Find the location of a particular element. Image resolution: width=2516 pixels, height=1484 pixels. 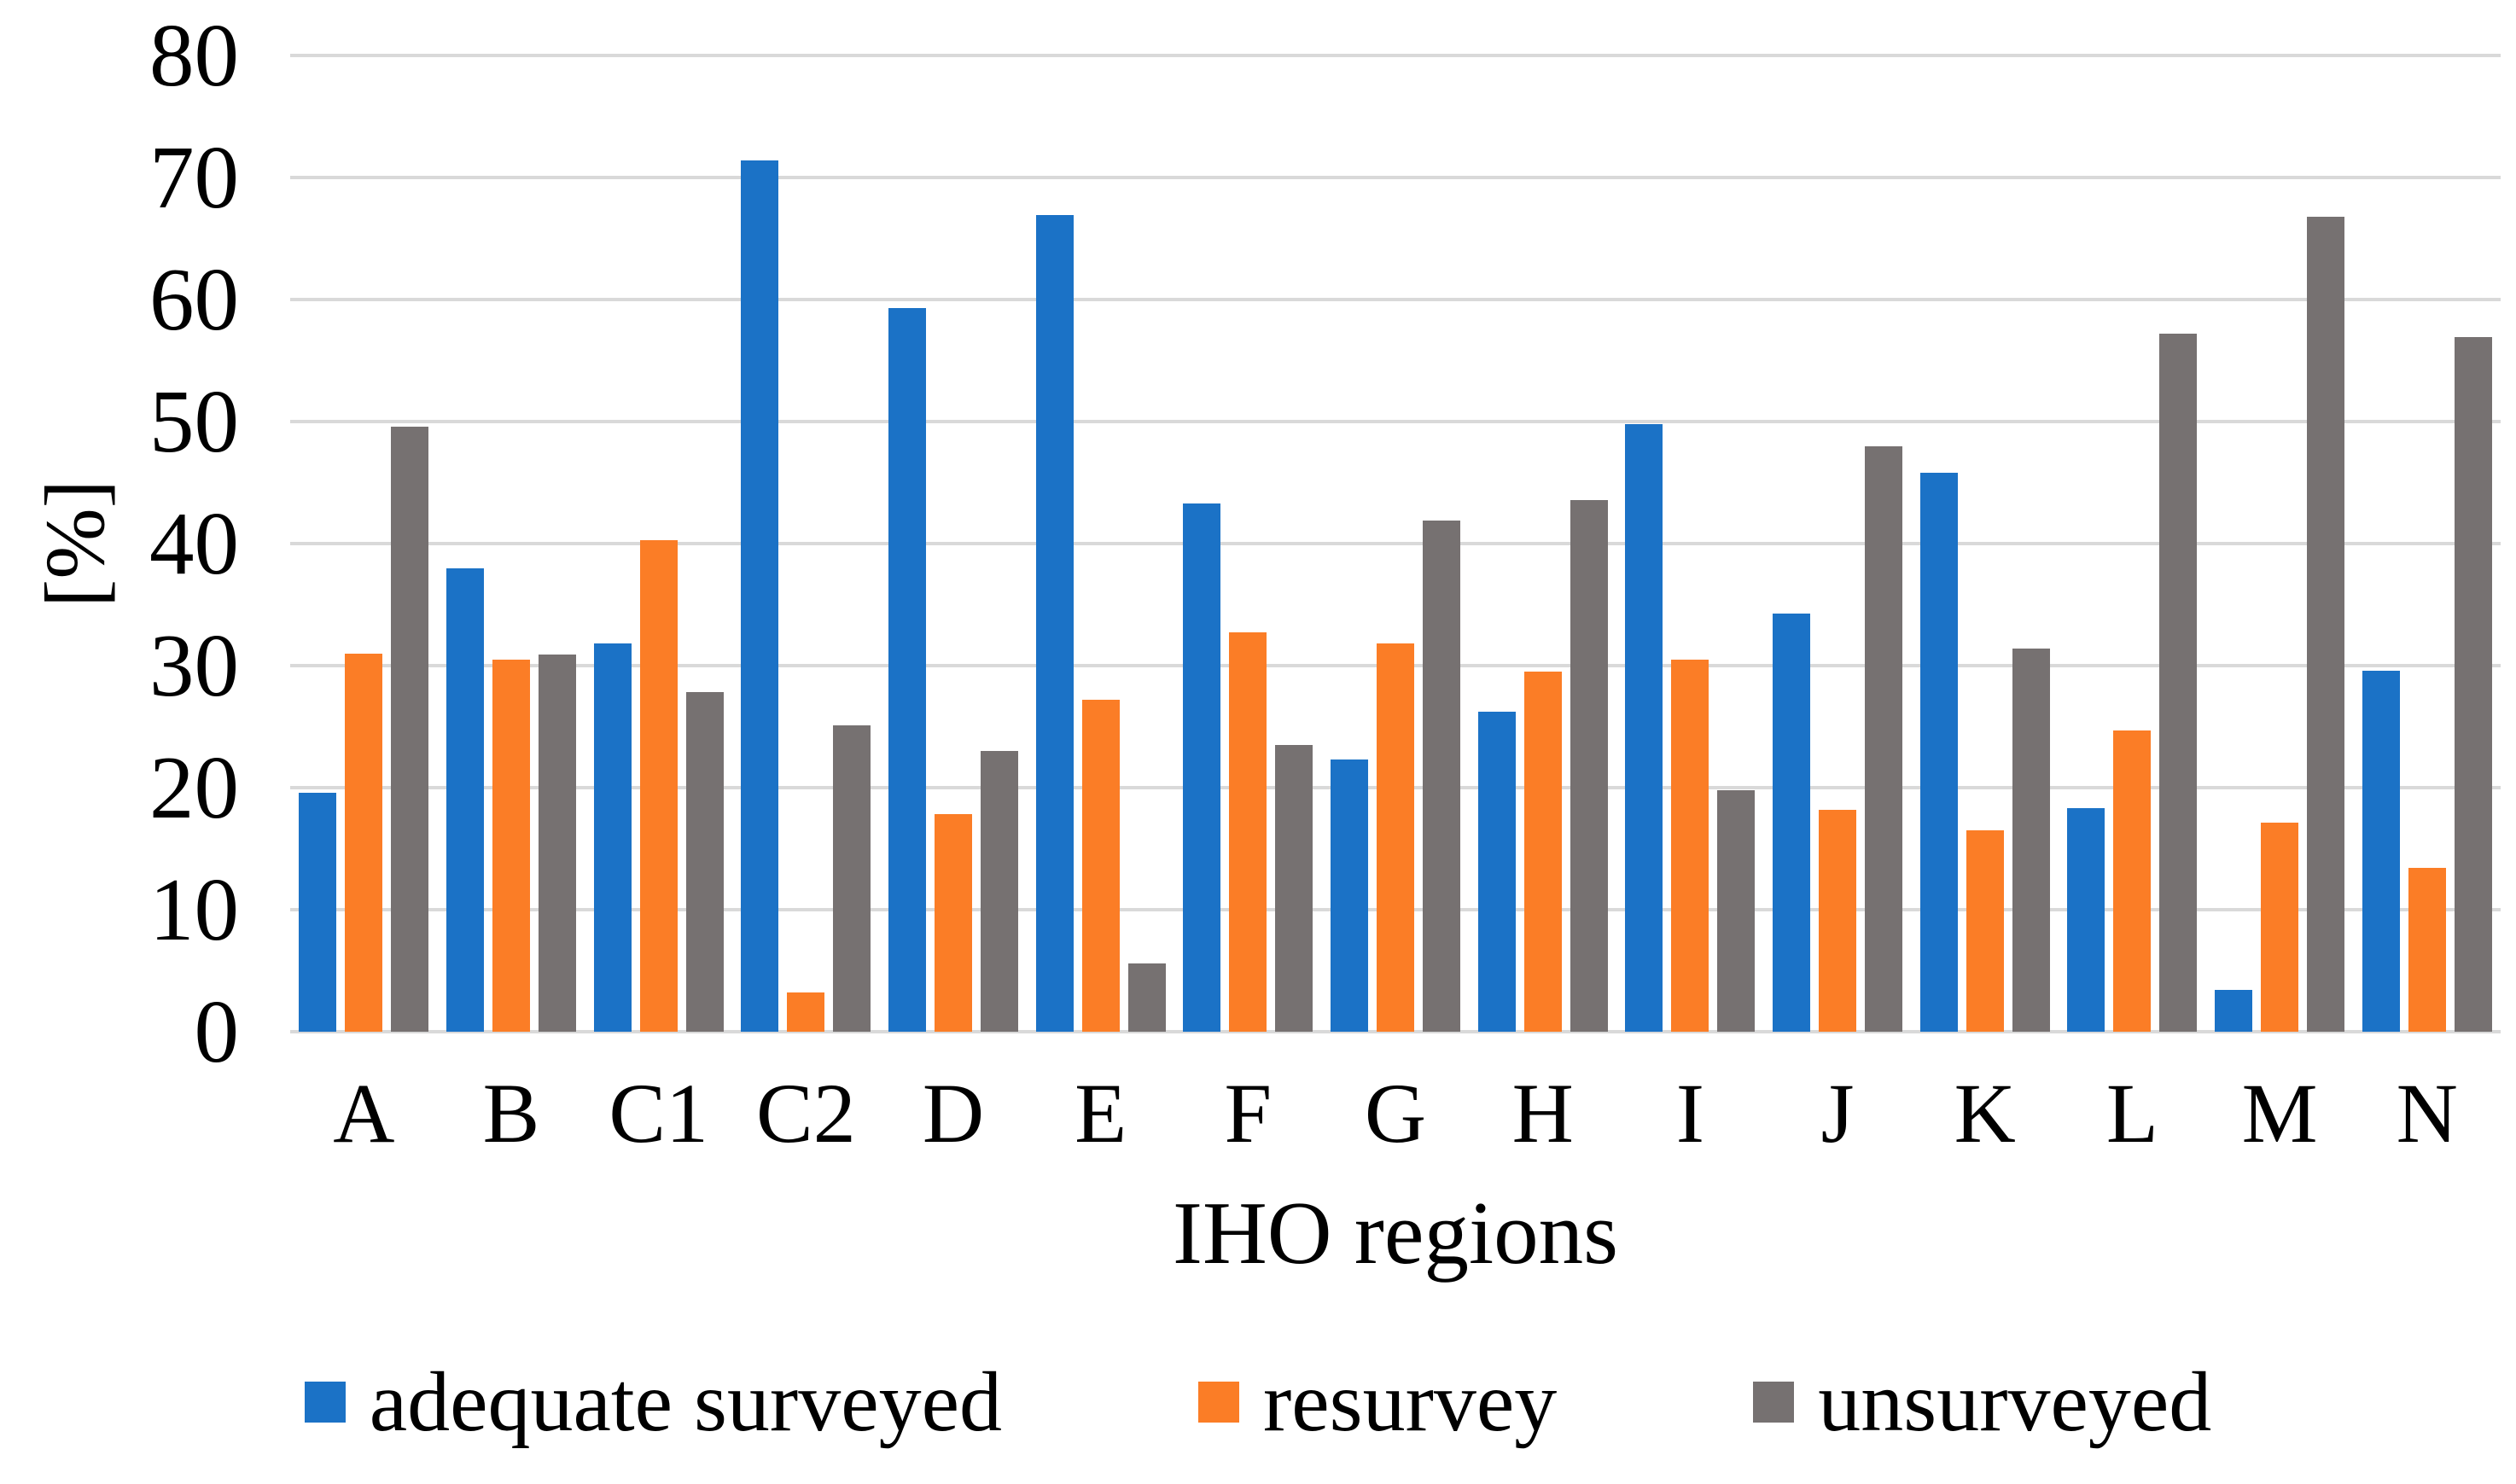

bar-group-I is located at coordinates (1690, 543).